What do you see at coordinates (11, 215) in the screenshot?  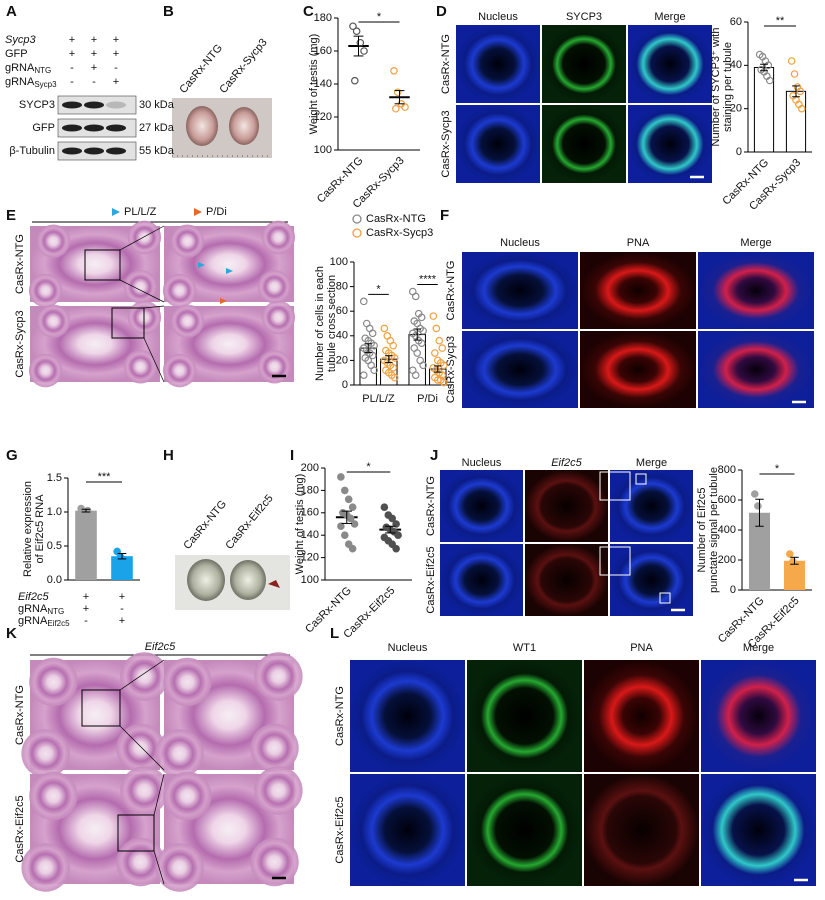 I see `panel-label: E` at bounding box center [11, 215].